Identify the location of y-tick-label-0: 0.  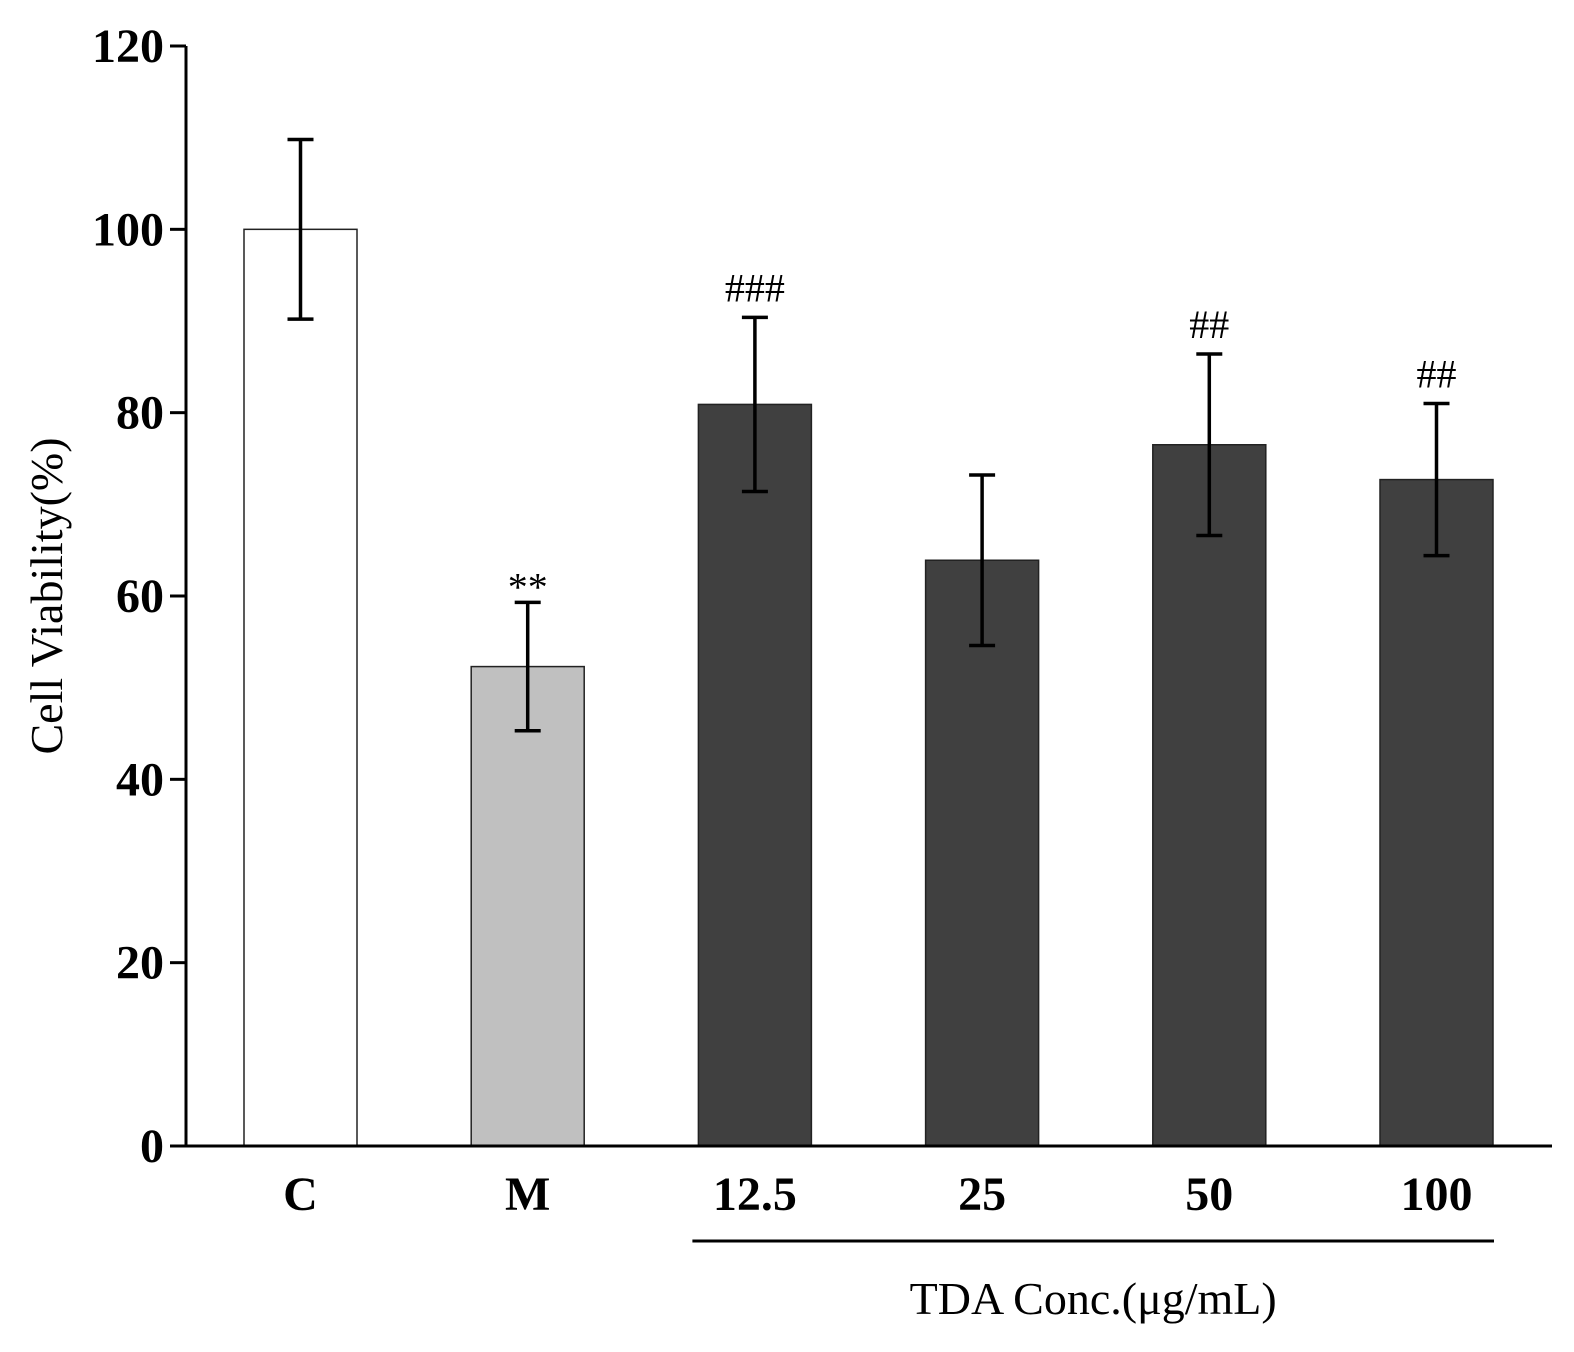
(152, 1146).